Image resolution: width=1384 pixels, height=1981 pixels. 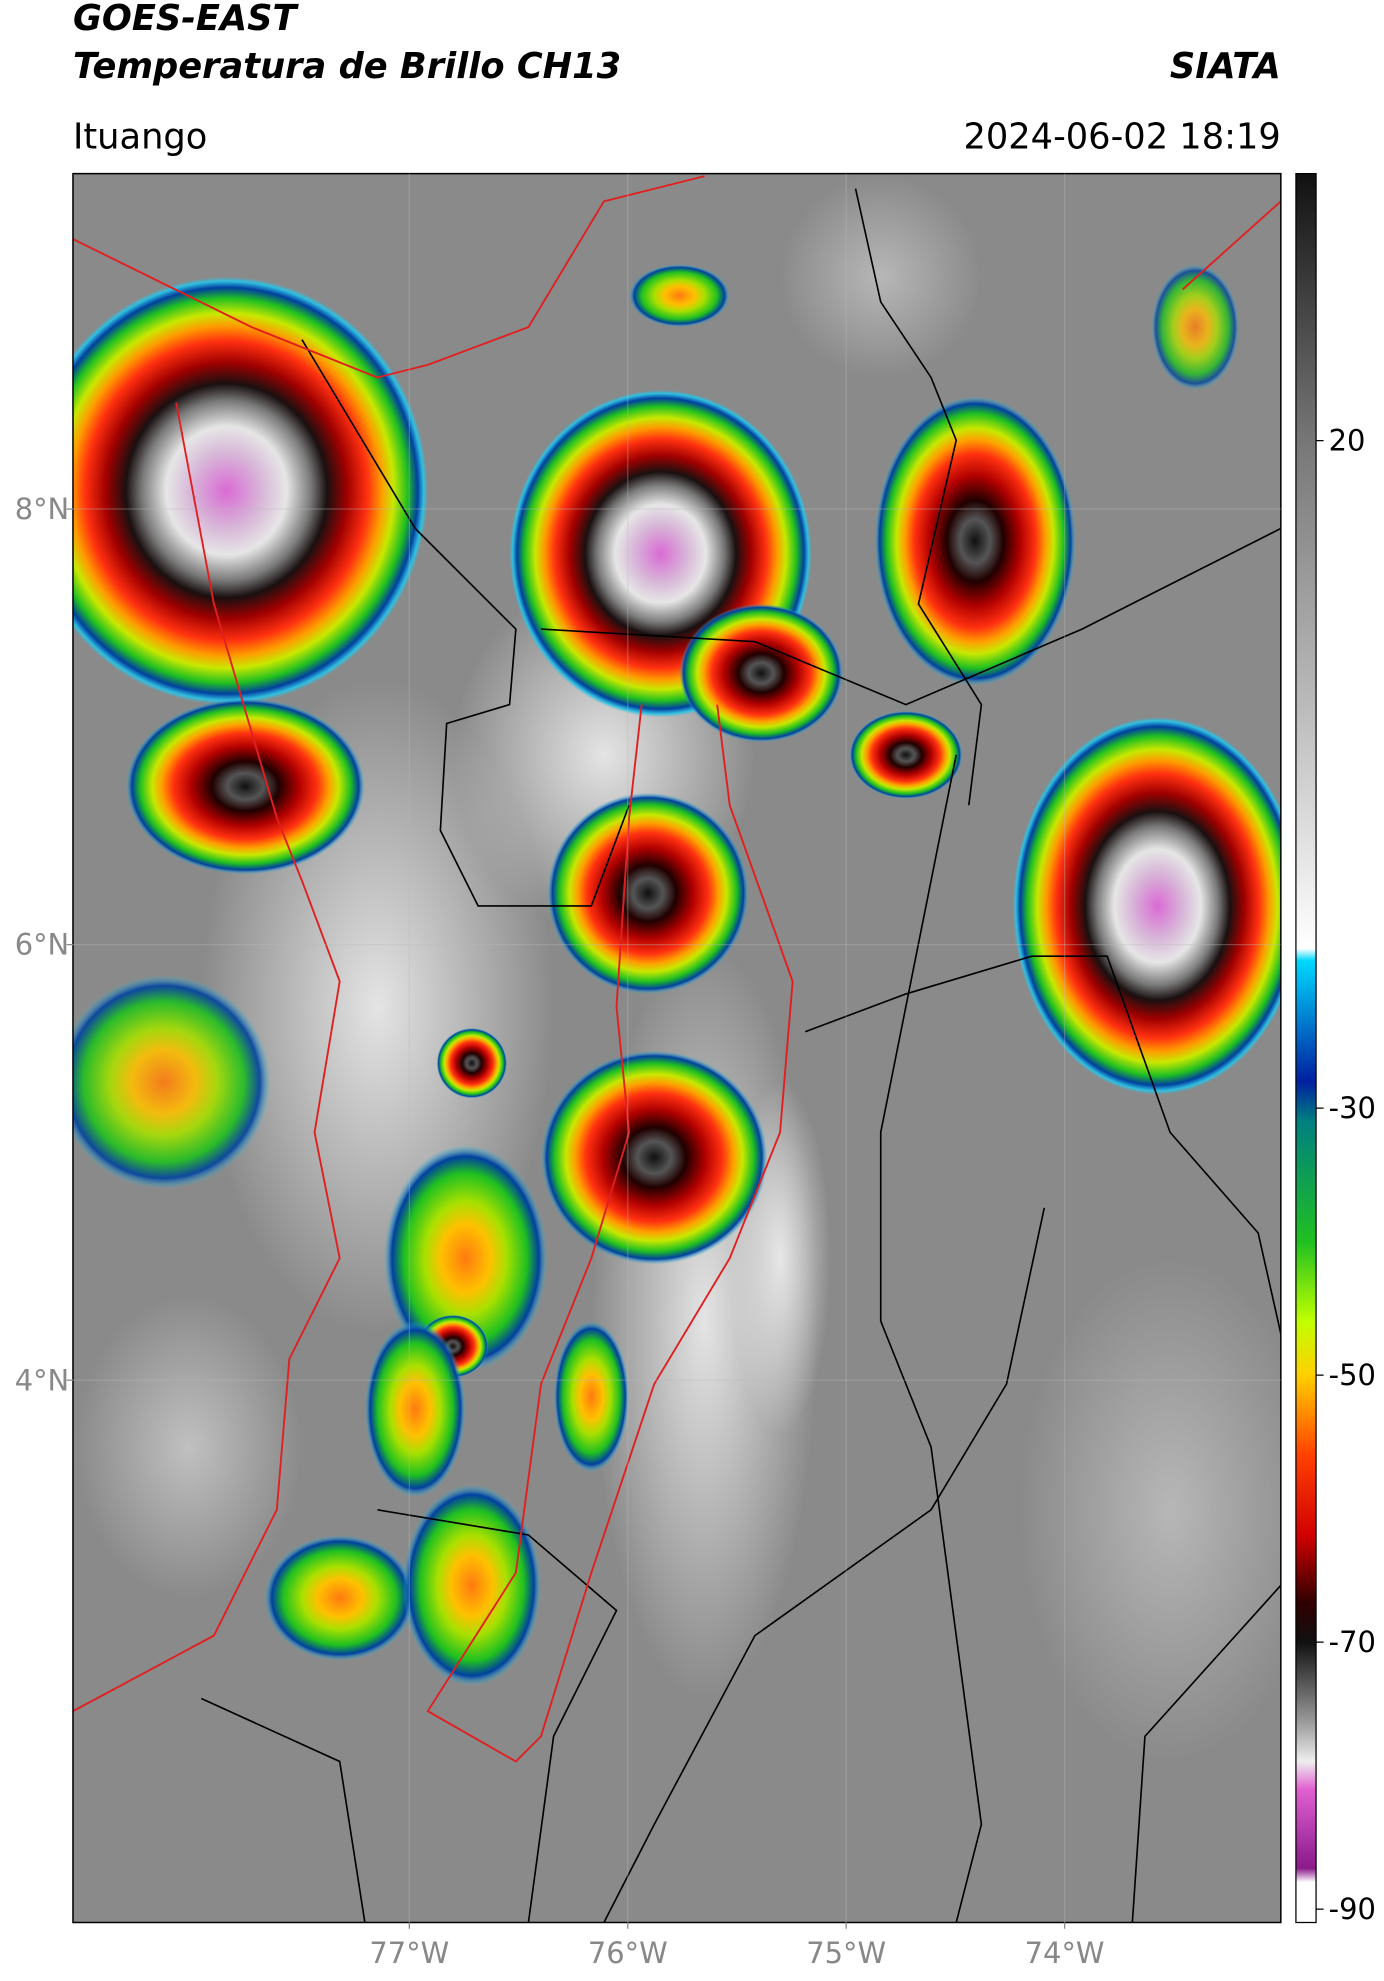 I want to click on lat-tick-label: 6°N, so click(x=42, y=945).